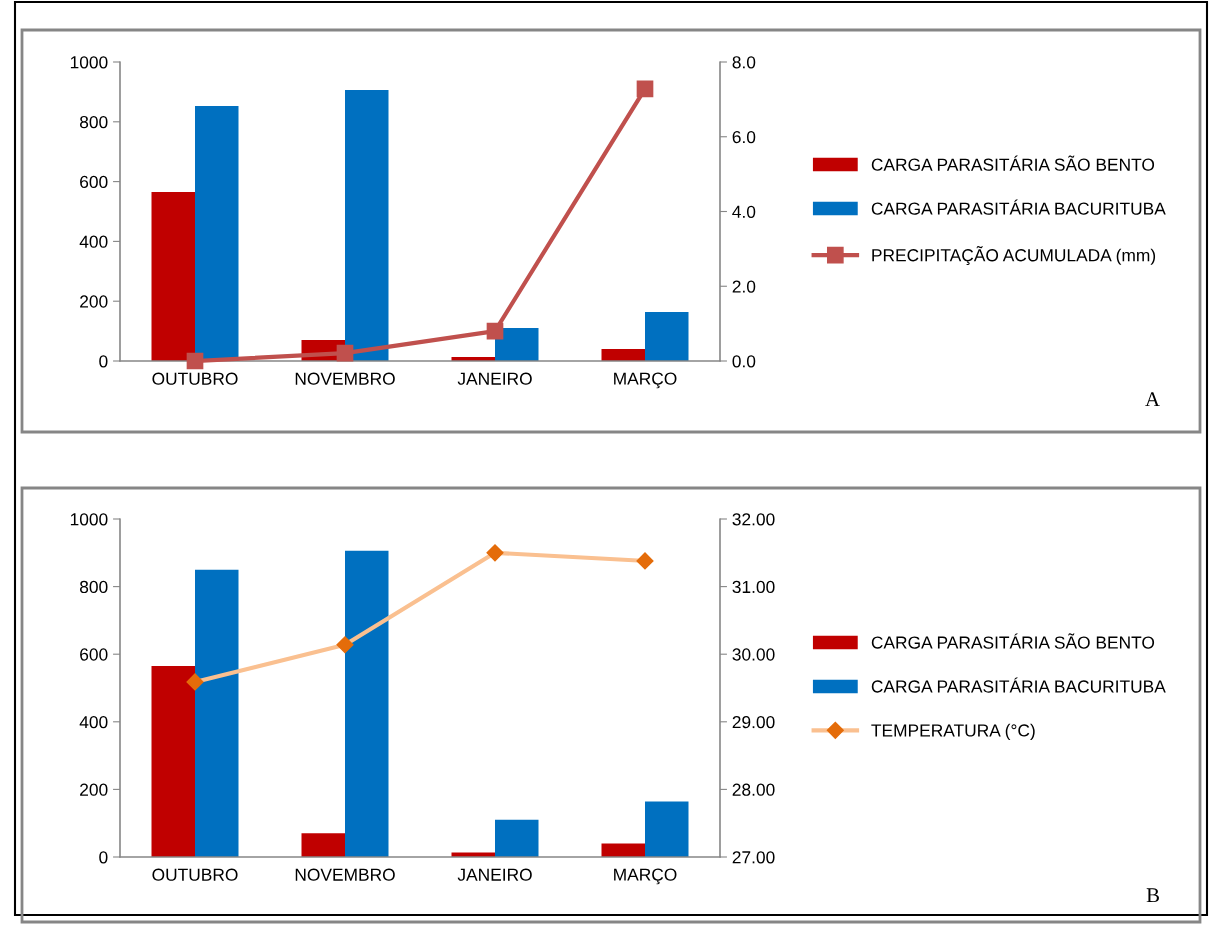  Describe the element at coordinates (753, 519) in the screenshot. I see `y2-tick-label: 32.00` at that location.